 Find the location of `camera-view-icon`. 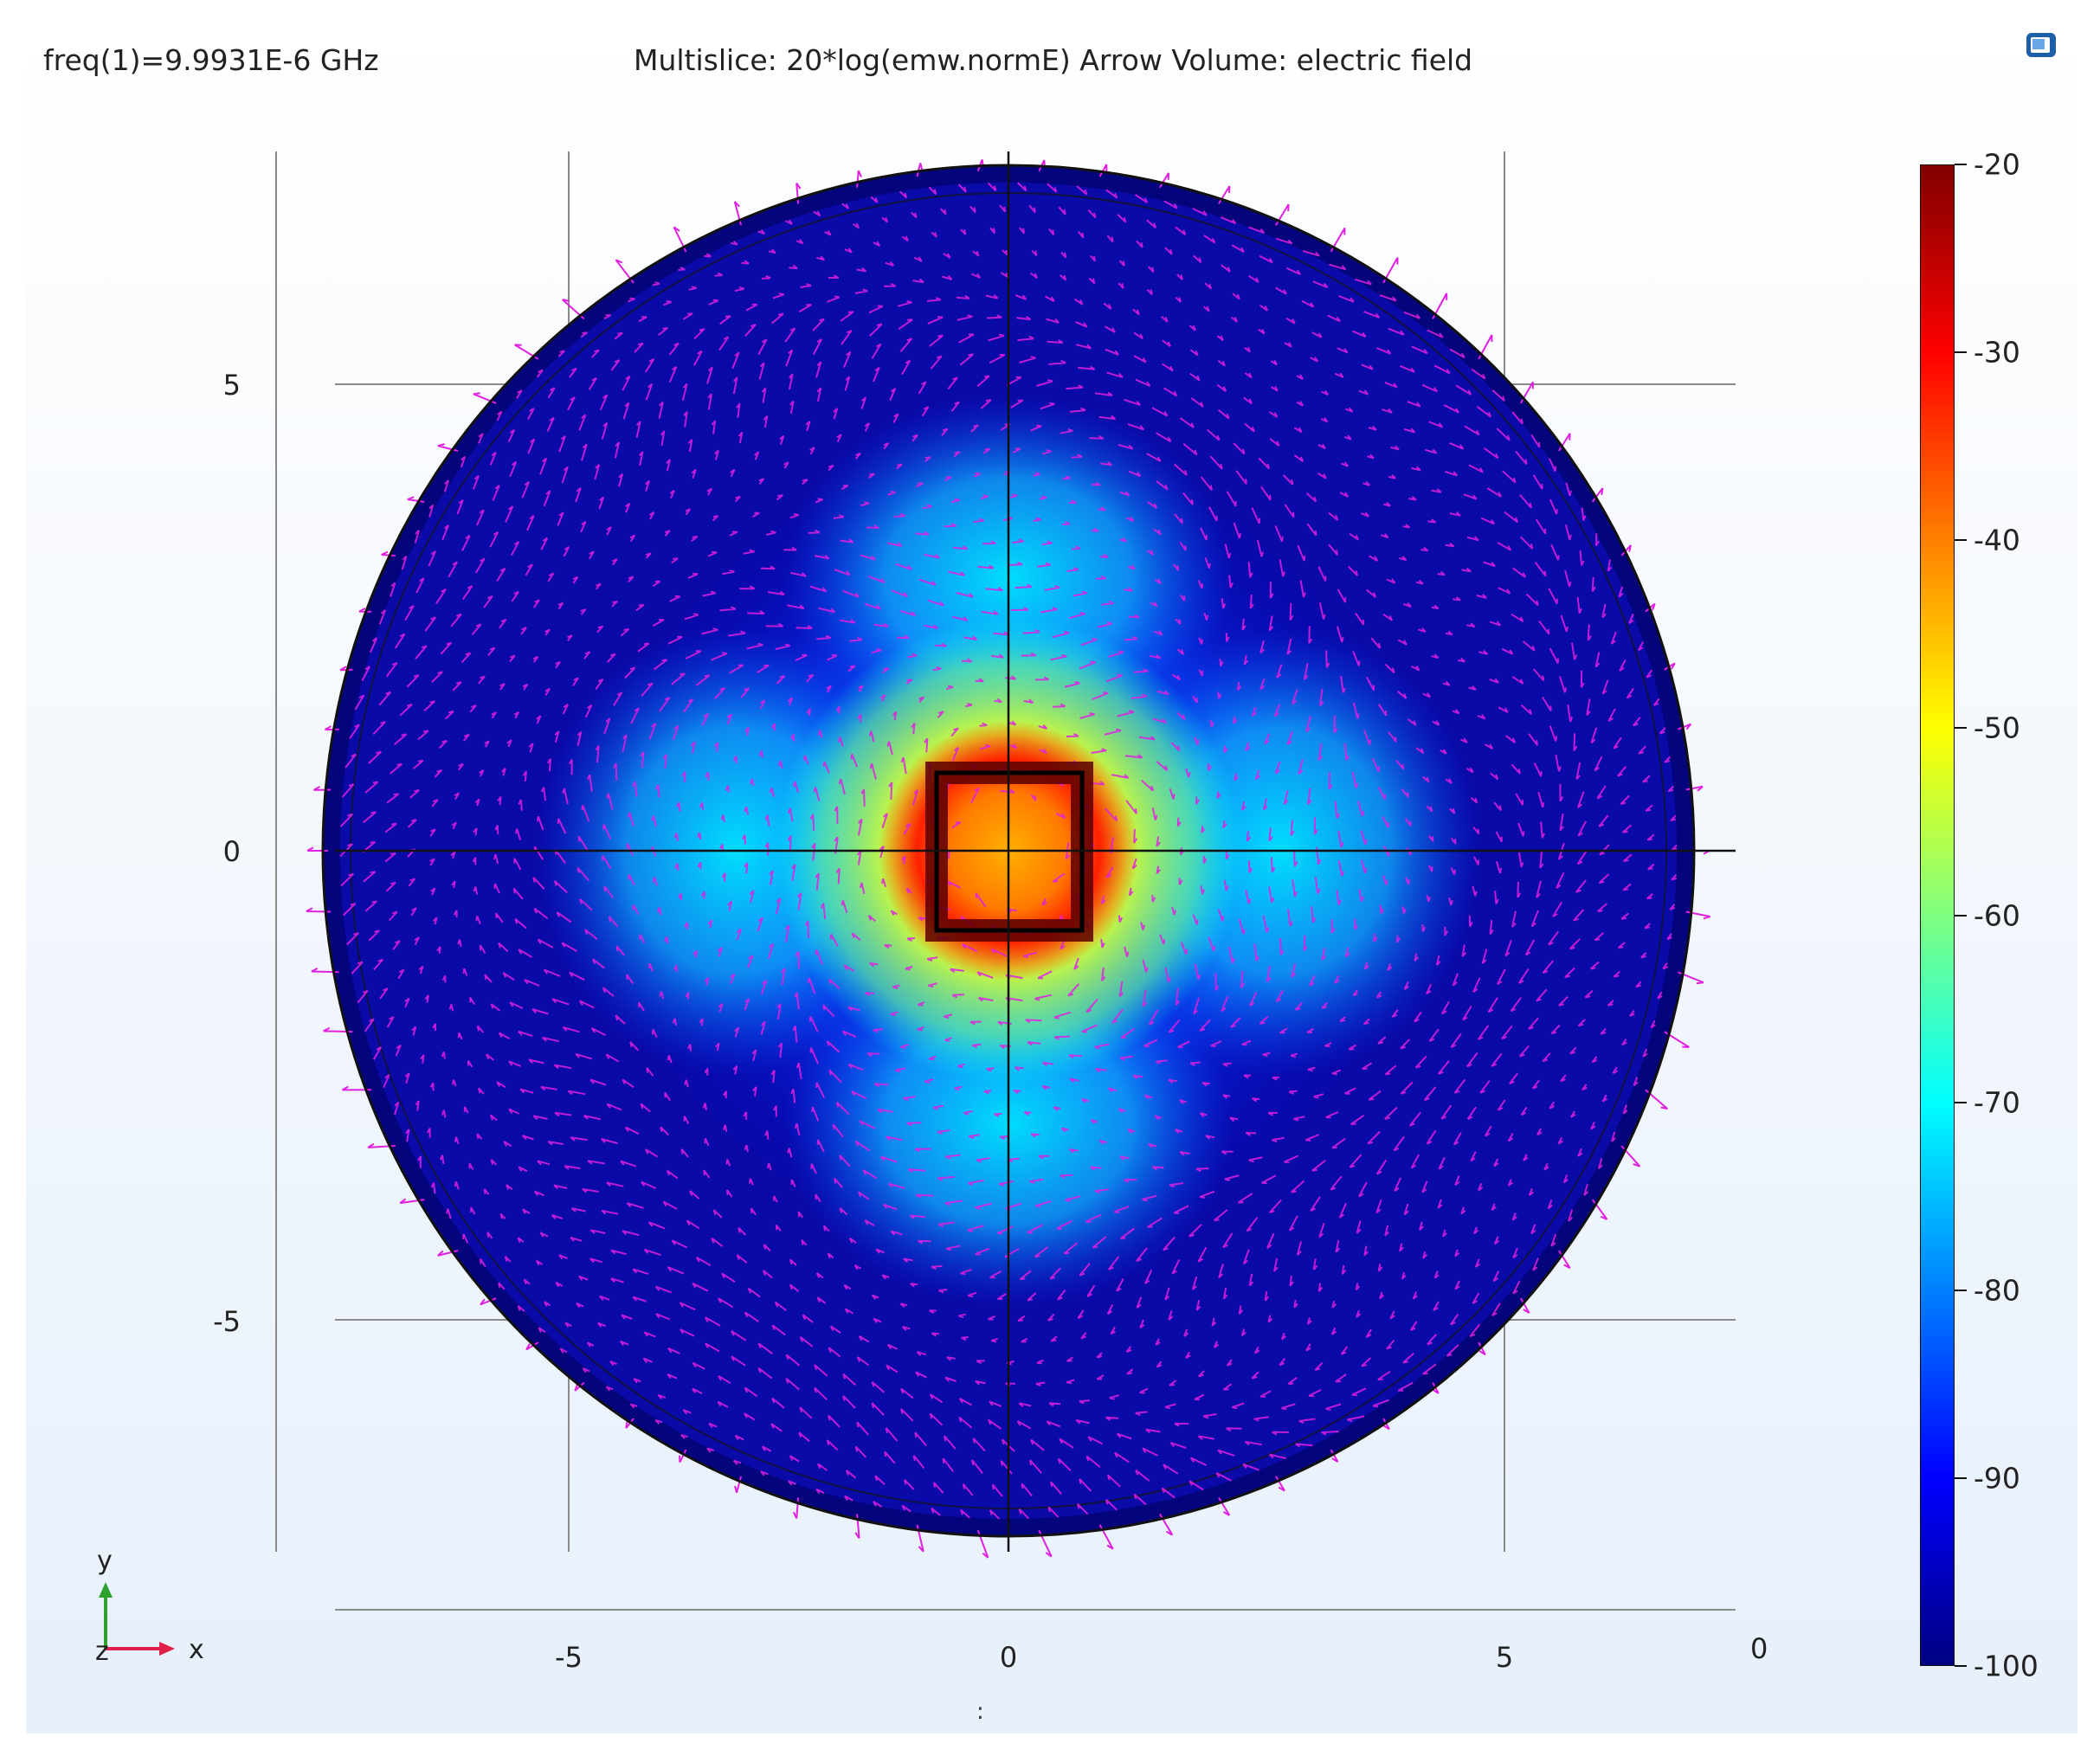

camera-view-icon is located at coordinates (2041, 45).